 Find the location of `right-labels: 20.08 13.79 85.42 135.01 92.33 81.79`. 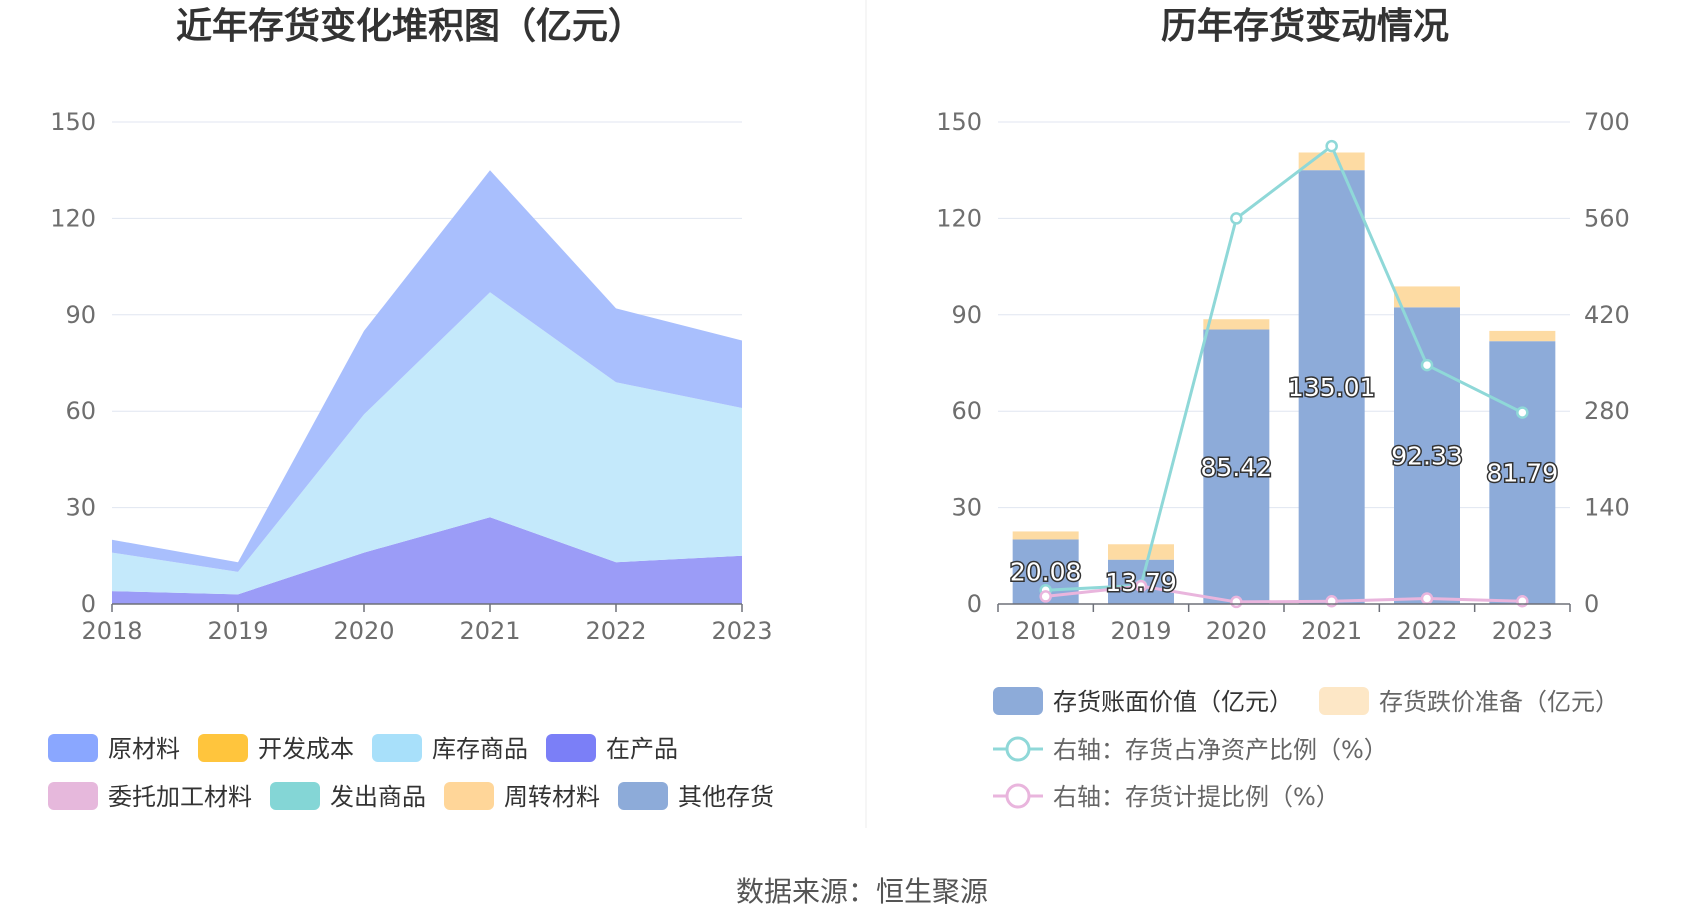

right-labels: 20.08 13.79 85.42 135.01 92.33 81.79 is located at coordinates (1283, 485).